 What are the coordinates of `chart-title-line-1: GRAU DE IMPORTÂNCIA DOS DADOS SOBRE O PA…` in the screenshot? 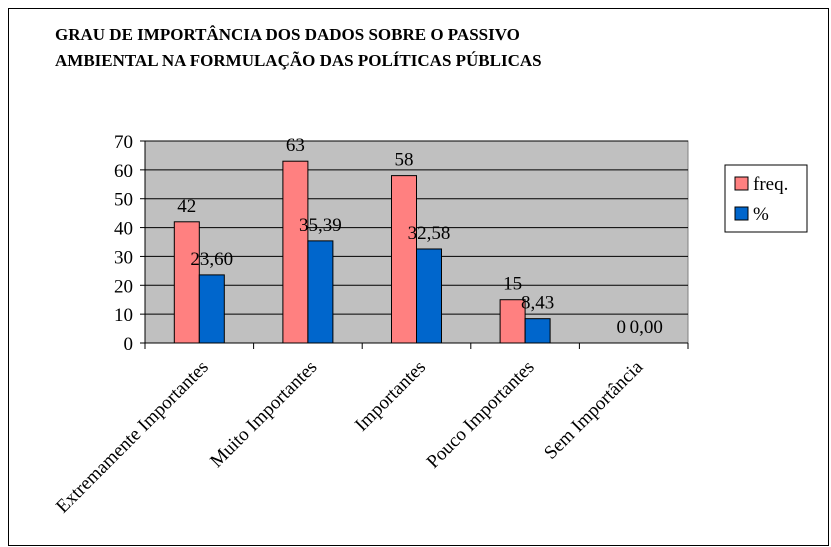 It's located at (287, 34).